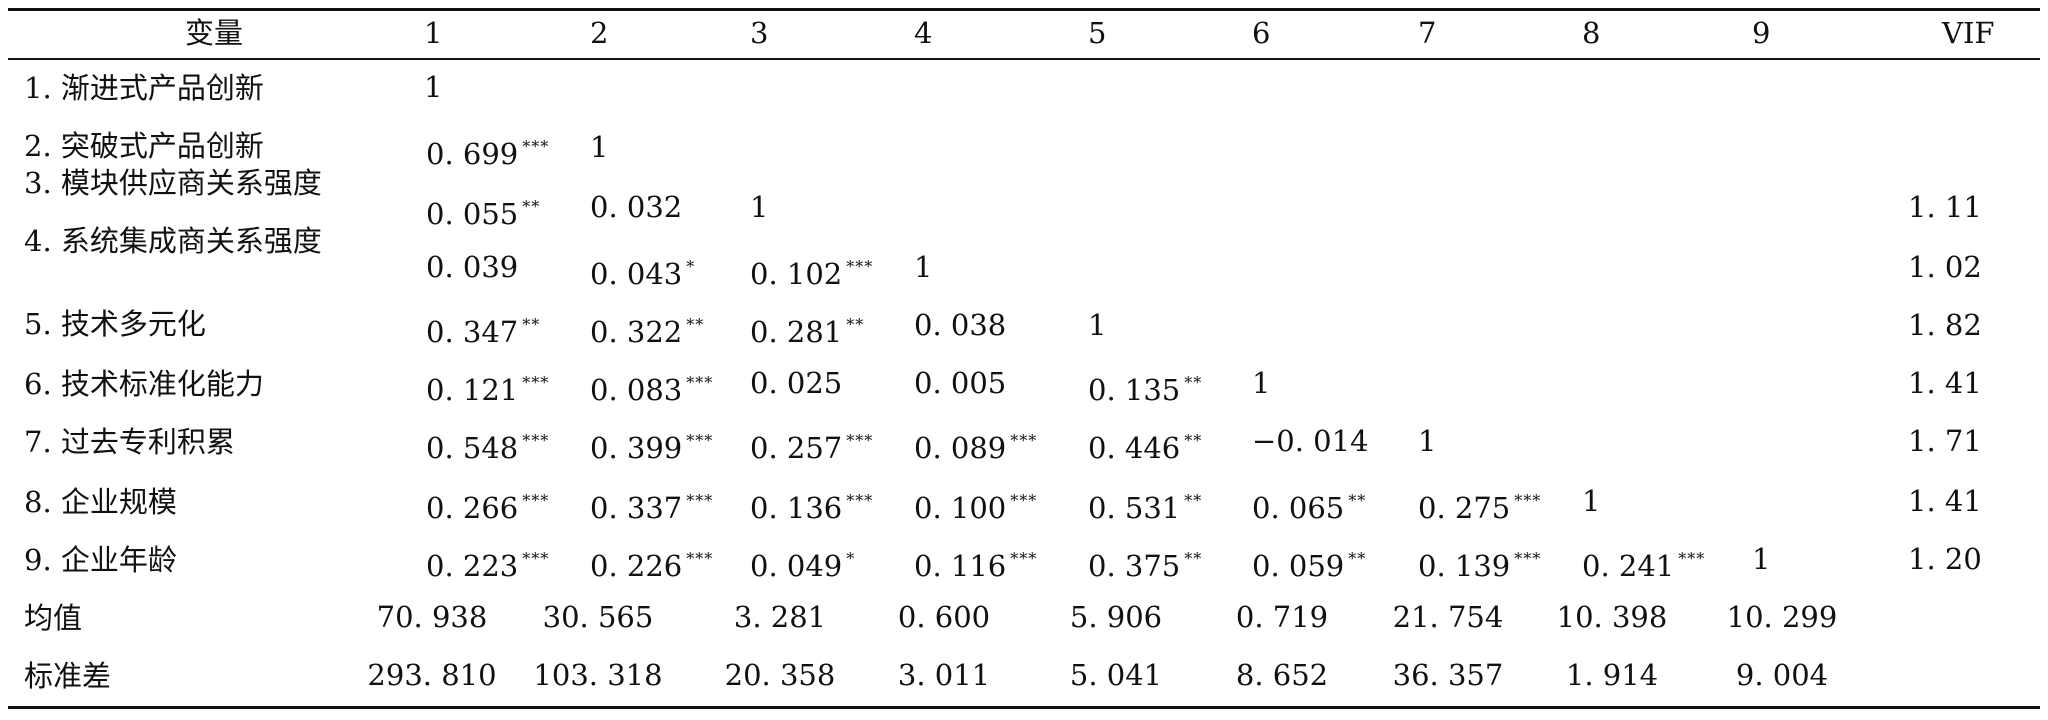 Image resolution: width=2048 pixels, height=720 pixels. Describe the element at coordinates (100, 560) in the screenshot. I see `row-label: 9. 企业年龄` at that location.